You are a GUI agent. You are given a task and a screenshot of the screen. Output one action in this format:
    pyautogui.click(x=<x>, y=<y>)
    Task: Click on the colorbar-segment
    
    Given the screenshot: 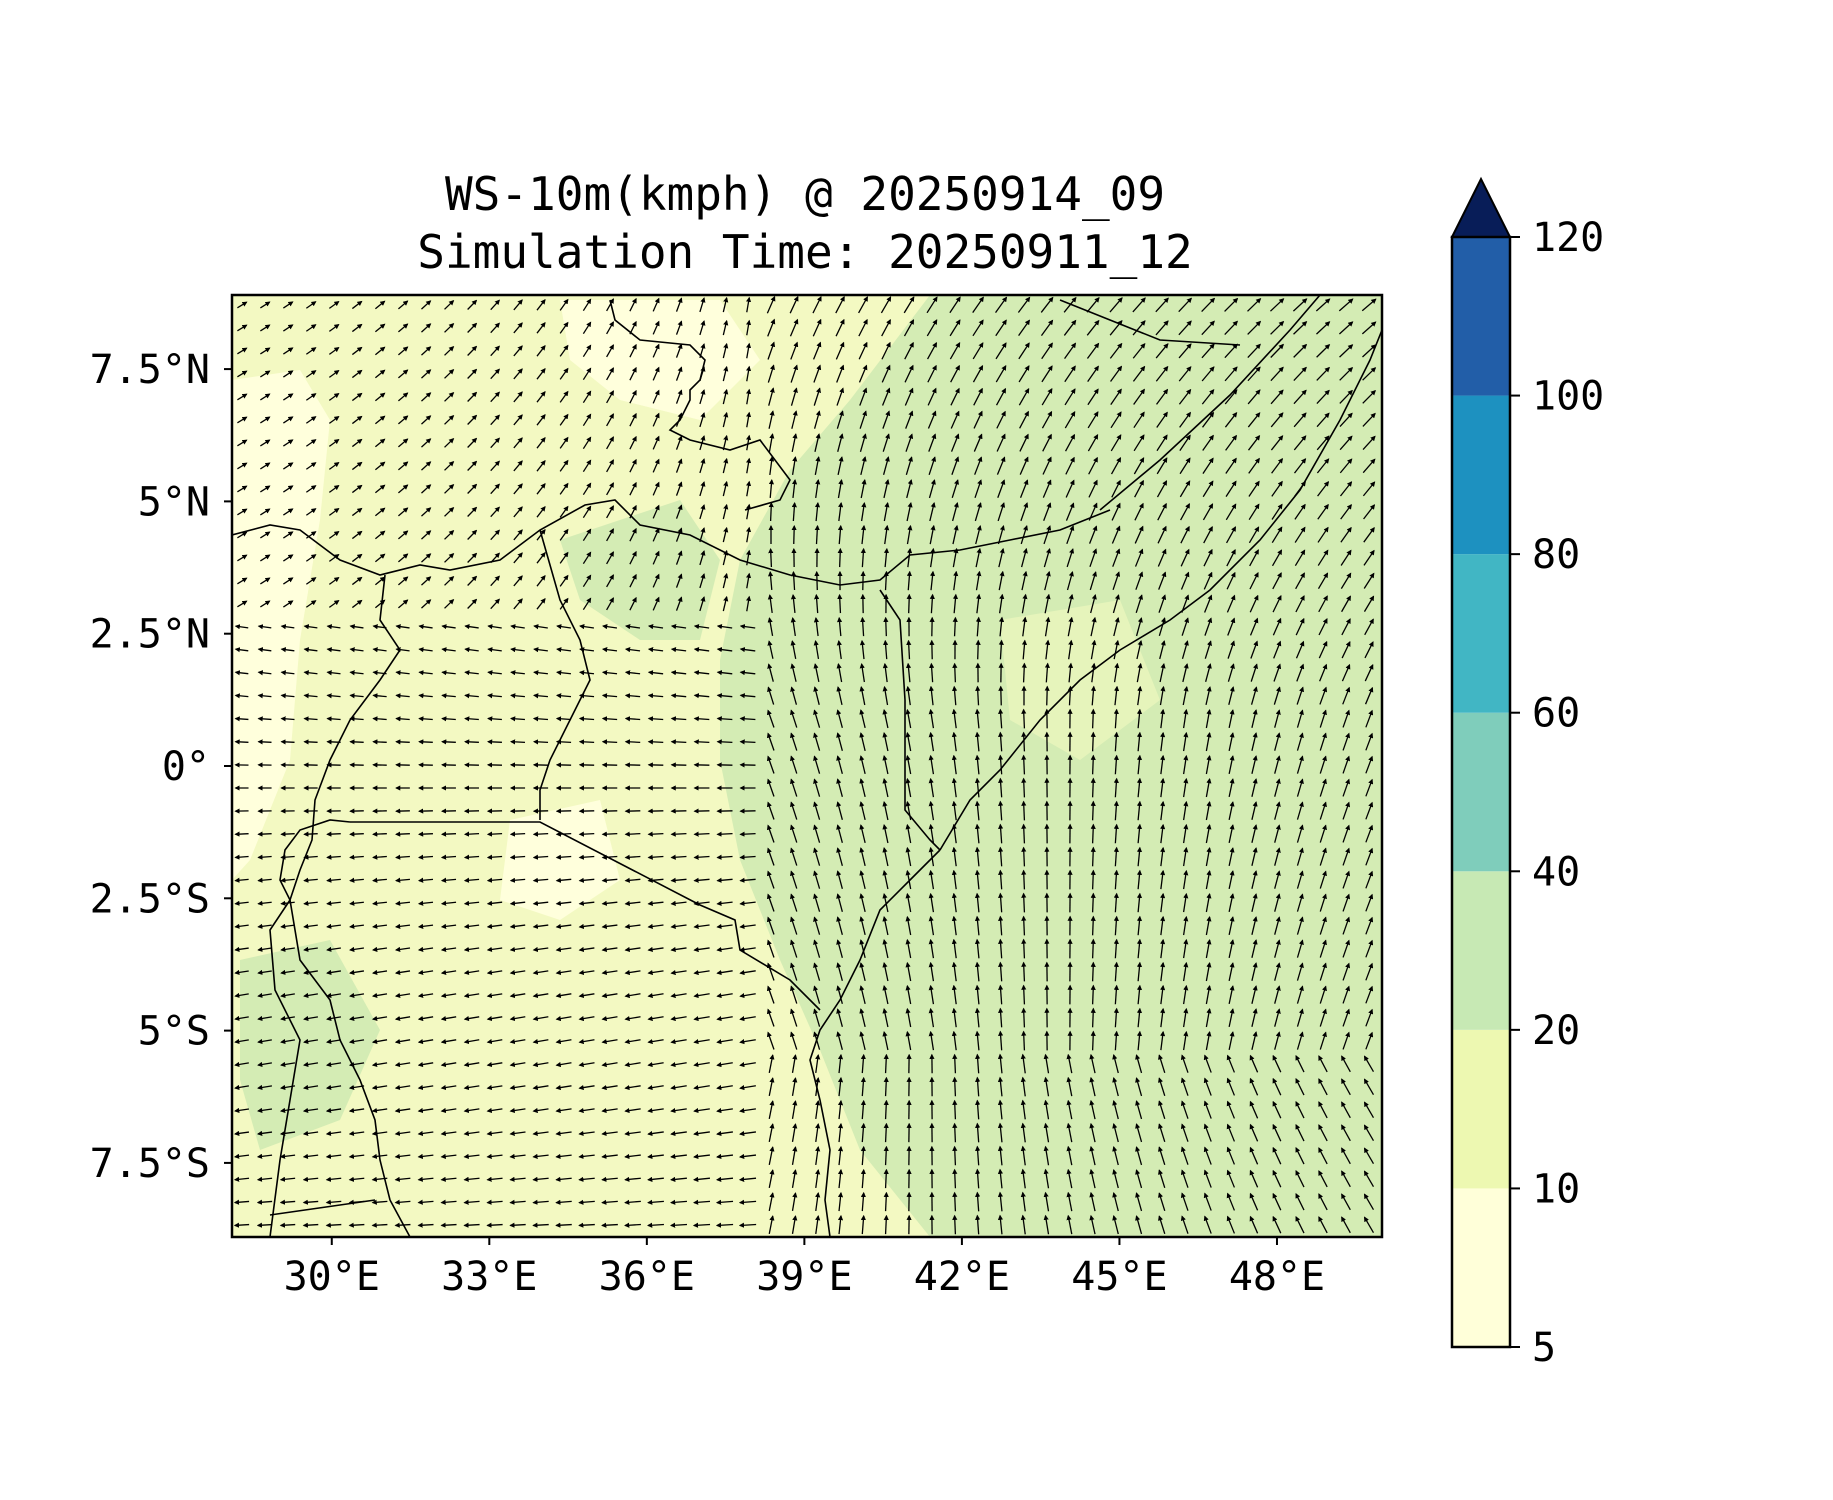 What is the action you would take?
    pyautogui.click(x=1481, y=633)
    